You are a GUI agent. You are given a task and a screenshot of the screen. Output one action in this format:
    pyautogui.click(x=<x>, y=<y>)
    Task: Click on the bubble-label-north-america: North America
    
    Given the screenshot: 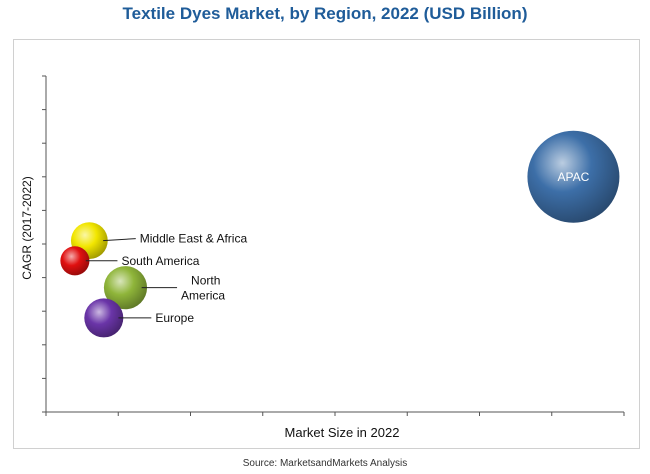 What is the action you would take?
    pyautogui.click(x=203, y=288)
    